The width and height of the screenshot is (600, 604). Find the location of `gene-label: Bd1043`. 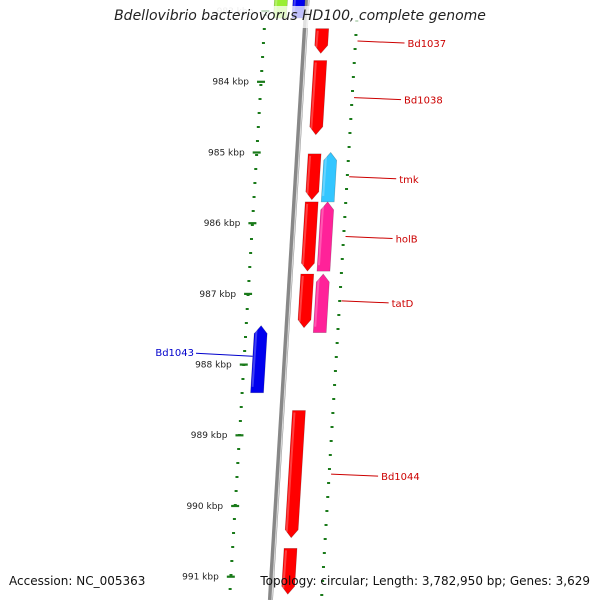

gene-label: Bd1043 is located at coordinates (174, 353).